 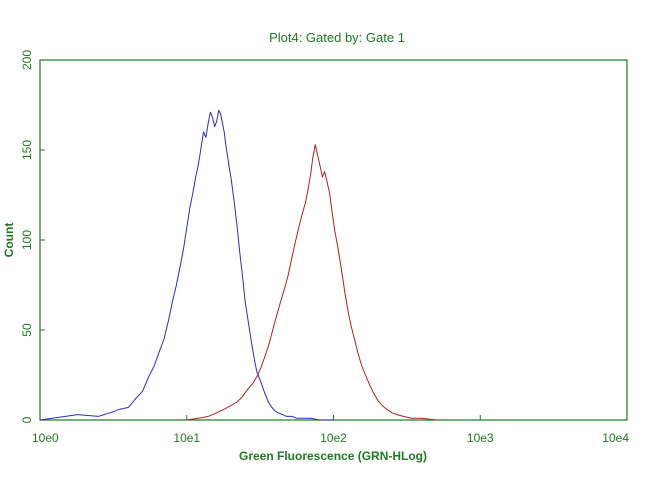 What do you see at coordinates (27, 330) in the screenshot?
I see `y-tick-label: 50` at bounding box center [27, 330].